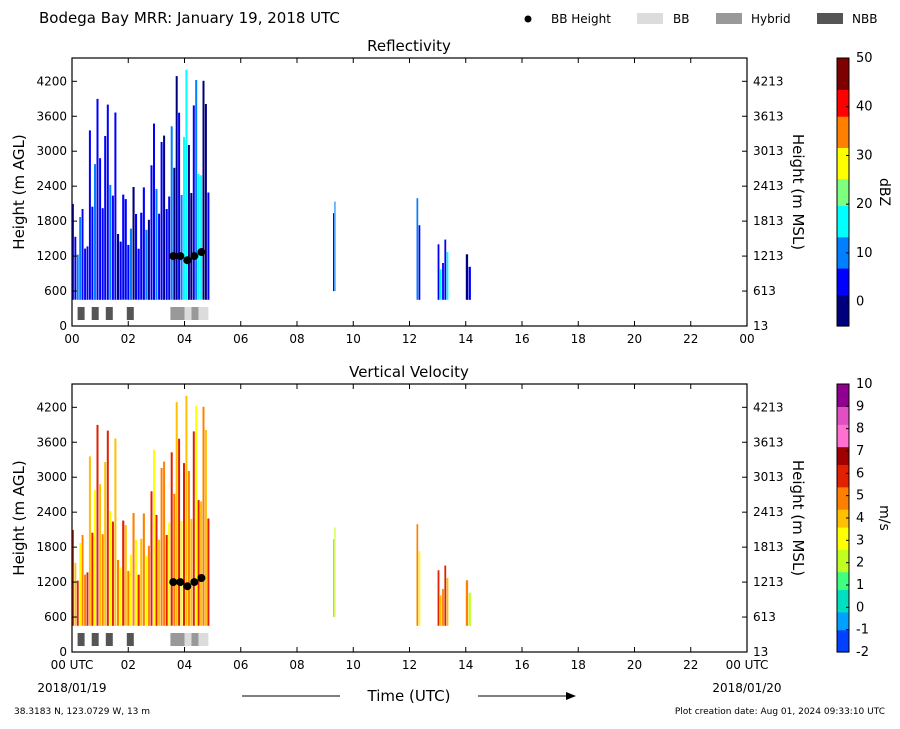  I want to click on location-text: 38.3183 N, 123.0729 W, 13 m, so click(82, 712).